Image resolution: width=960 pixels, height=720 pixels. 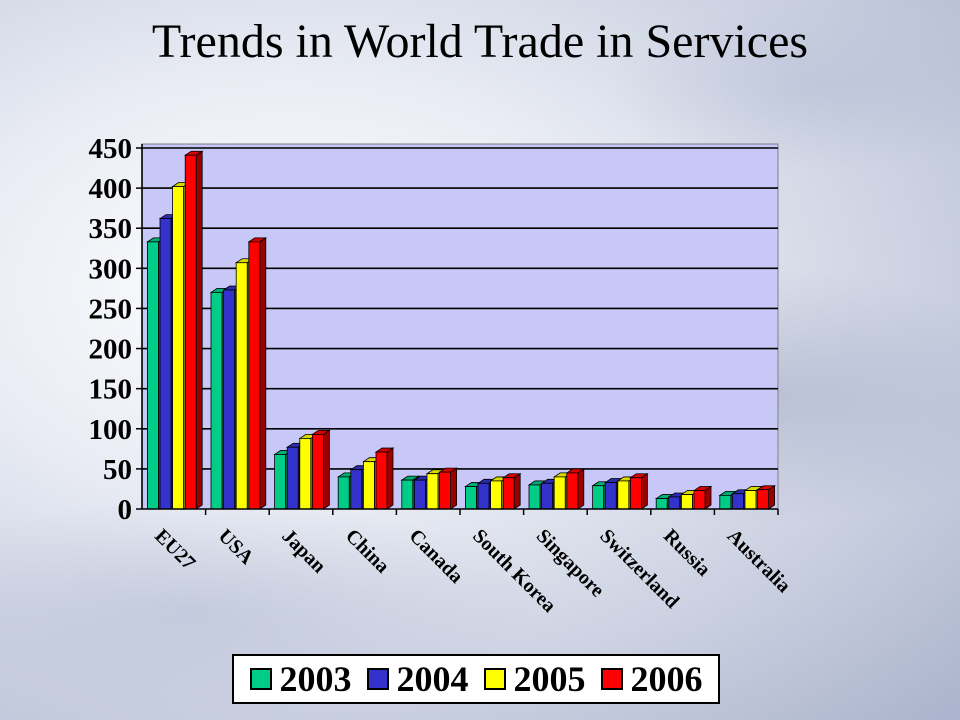 I want to click on legend-label: 2004, so click(x=432, y=679).